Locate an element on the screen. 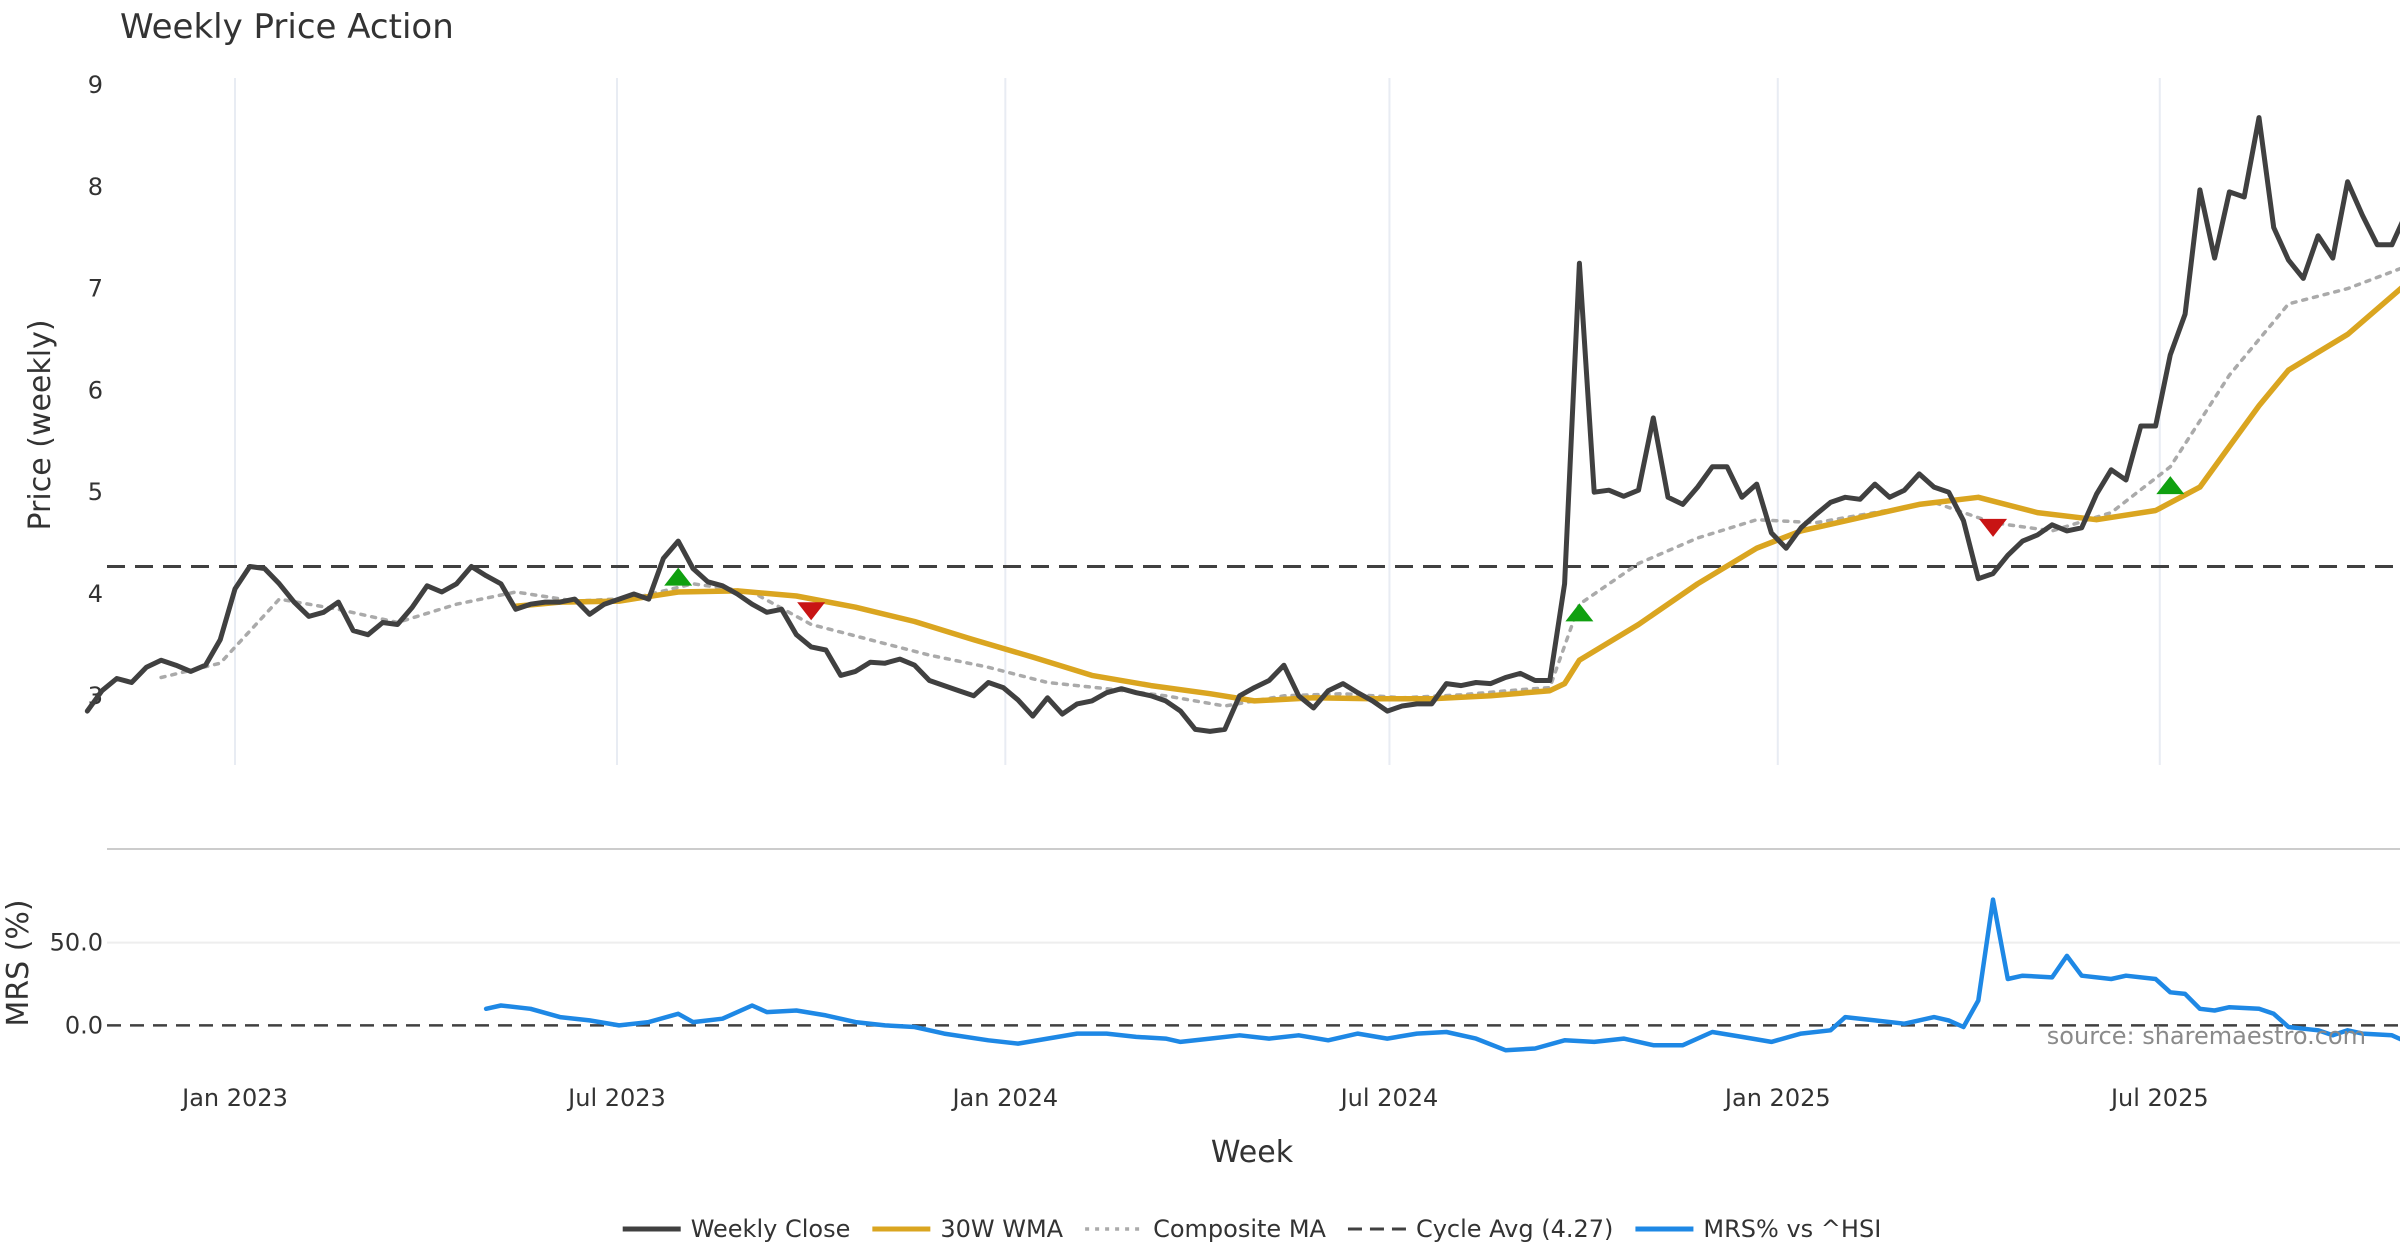  mrs-y-tick-0: 0.0 is located at coordinates (84, 1025).